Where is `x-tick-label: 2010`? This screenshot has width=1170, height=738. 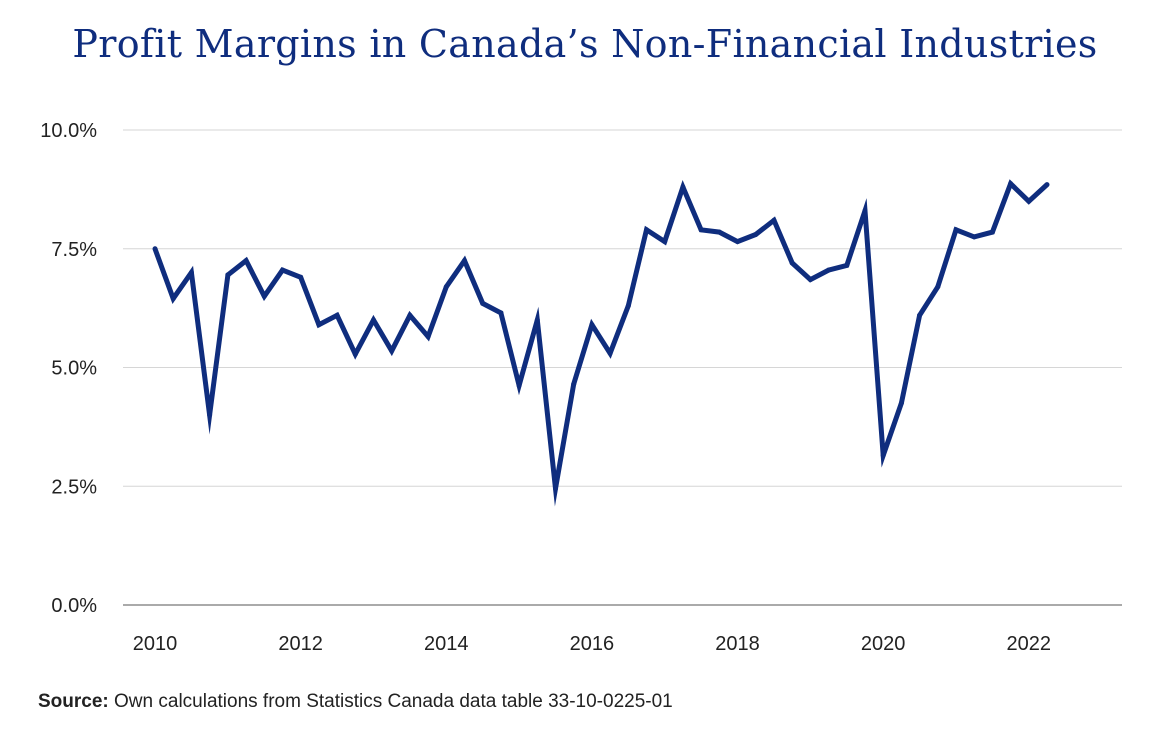 x-tick-label: 2010 is located at coordinates (155, 644).